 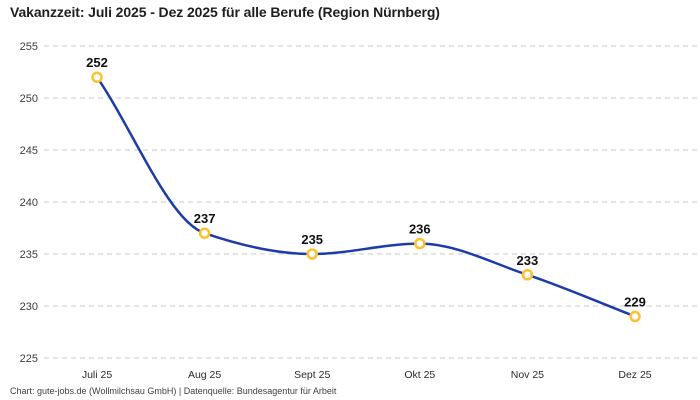 What do you see at coordinates (29, 203) in the screenshot?
I see `y-axis-tick-label: 240` at bounding box center [29, 203].